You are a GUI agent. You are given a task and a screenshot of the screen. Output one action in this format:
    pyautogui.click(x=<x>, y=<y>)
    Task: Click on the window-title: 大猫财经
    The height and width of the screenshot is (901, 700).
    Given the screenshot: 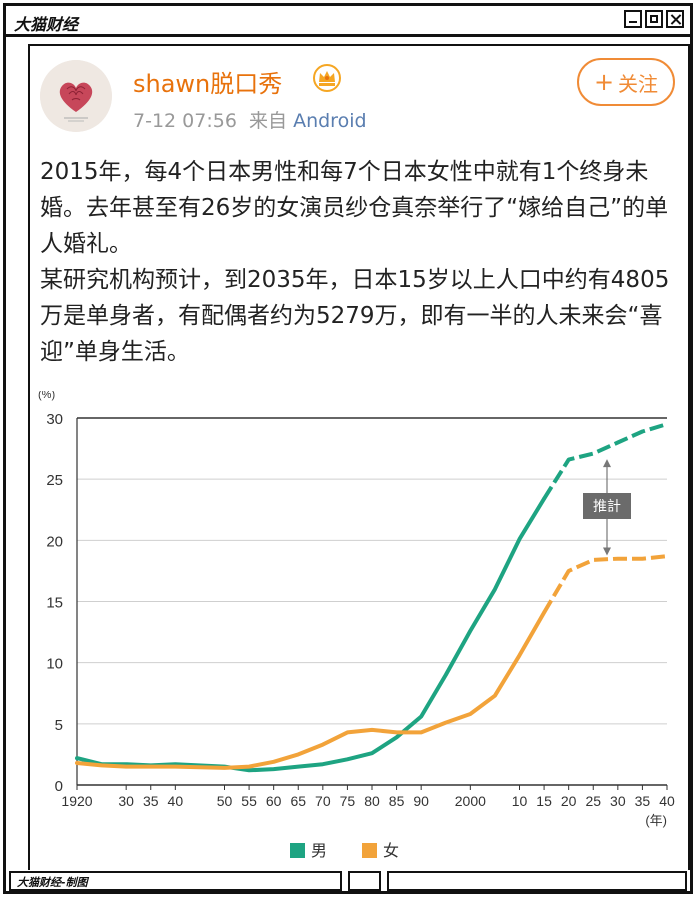 What is the action you would take?
    pyautogui.click(x=46, y=24)
    